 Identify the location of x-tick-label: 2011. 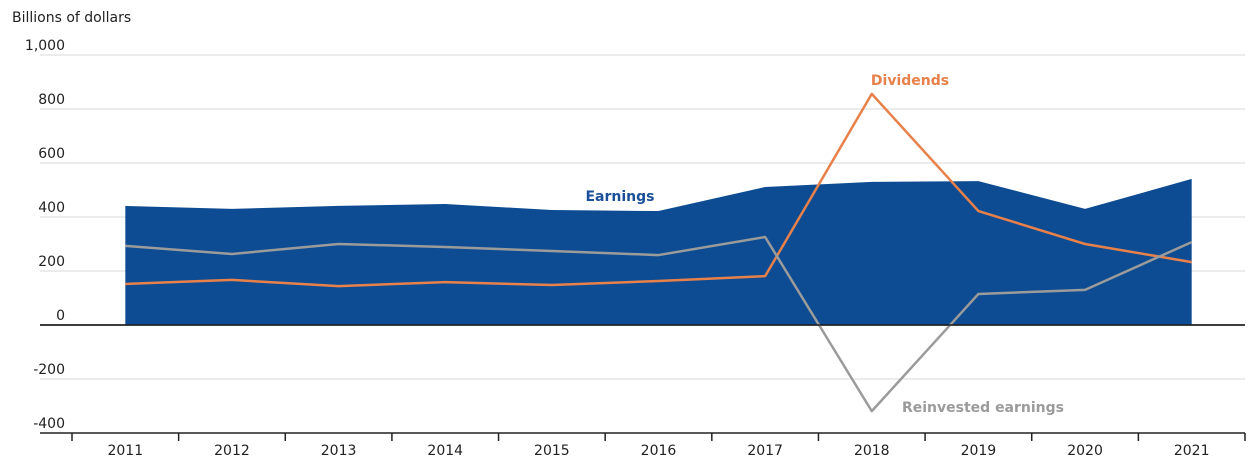
(125, 451).